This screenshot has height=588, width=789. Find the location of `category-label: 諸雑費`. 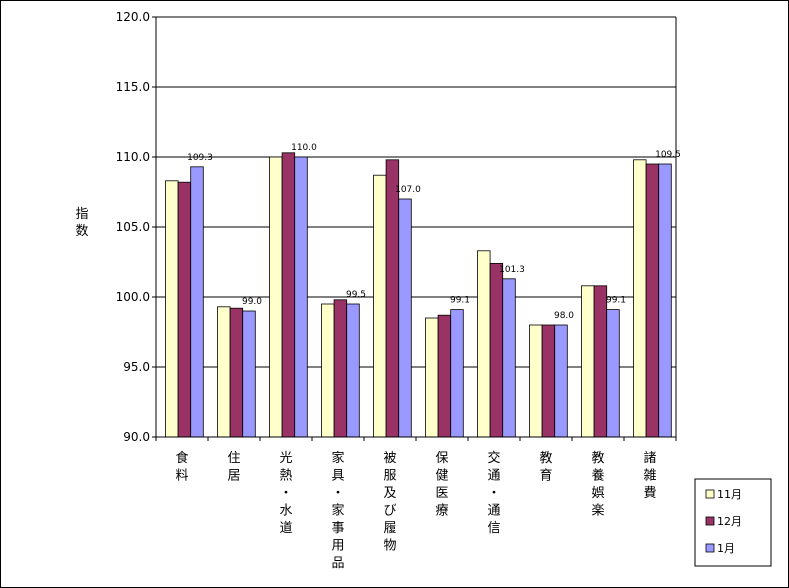

category-label: 諸雑費 is located at coordinates (649, 475).